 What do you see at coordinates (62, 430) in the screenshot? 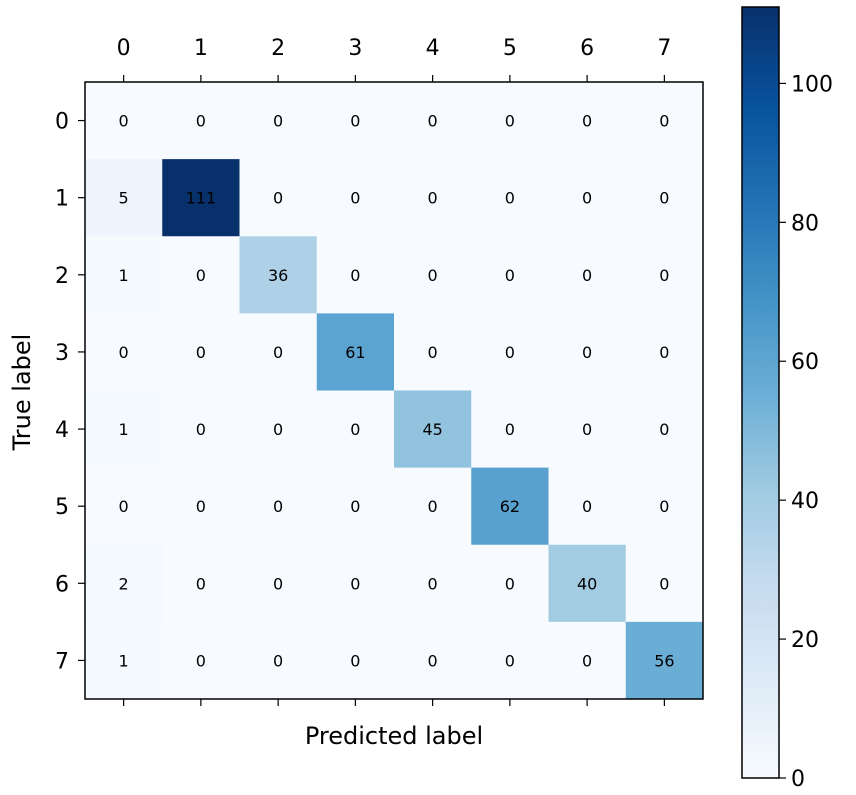
I see `y-tick-label: 4` at bounding box center [62, 430].